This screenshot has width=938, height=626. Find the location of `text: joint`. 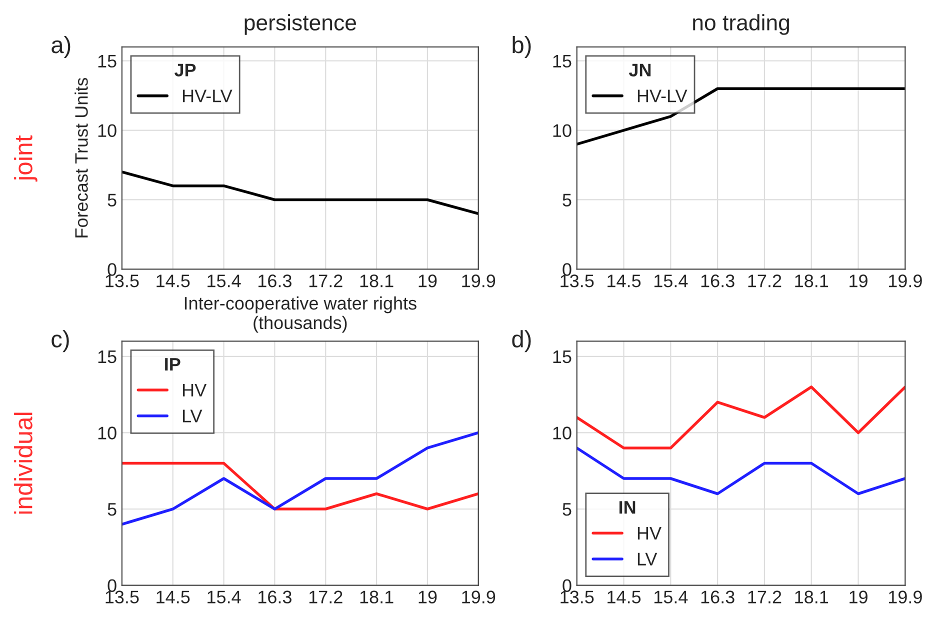

text: joint is located at coordinates (26, 158).